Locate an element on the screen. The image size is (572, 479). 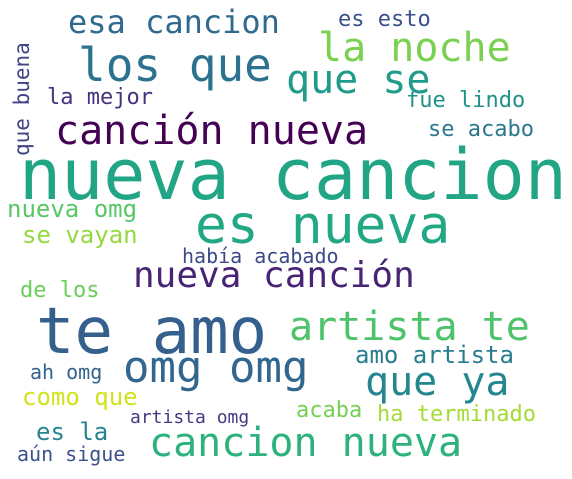
word-artista-omg: artista omg is located at coordinates (190, 417).